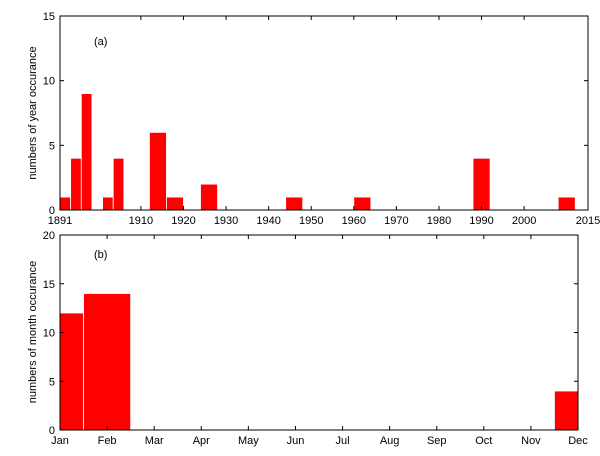 The image size is (600, 456). What do you see at coordinates (354, 221) in the screenshot?
I see `panel-a-xtick-label: 1960` at bounding box center [354, 221].